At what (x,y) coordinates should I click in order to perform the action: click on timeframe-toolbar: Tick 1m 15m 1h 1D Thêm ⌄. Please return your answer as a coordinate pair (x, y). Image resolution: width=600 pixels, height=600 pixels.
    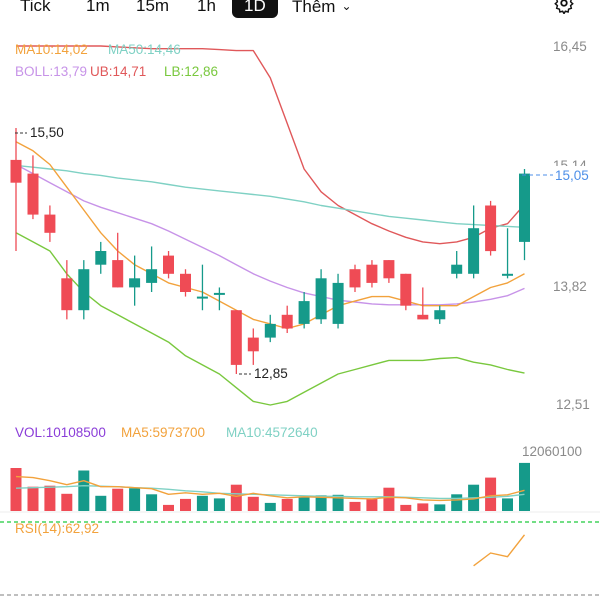
    Looking at the image, I should click on (300, 11).